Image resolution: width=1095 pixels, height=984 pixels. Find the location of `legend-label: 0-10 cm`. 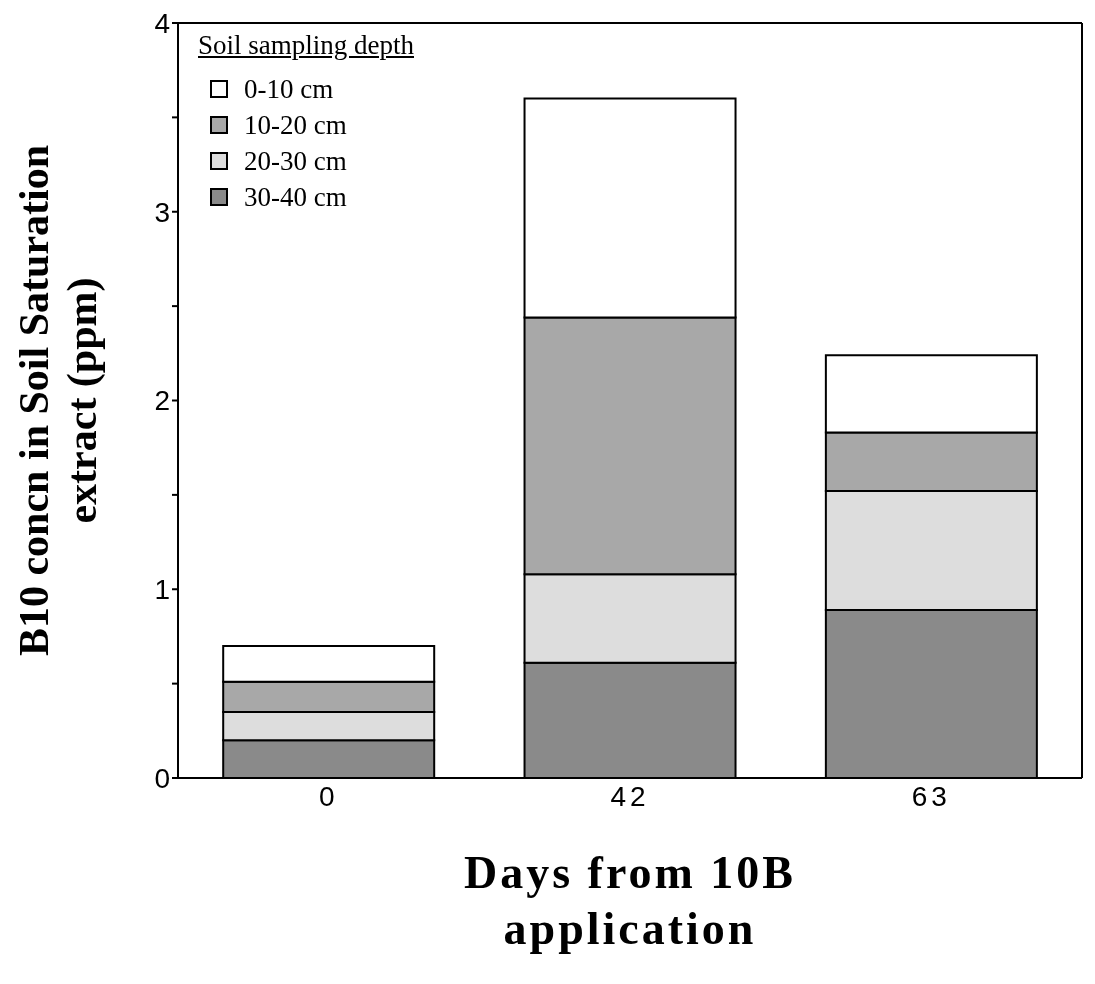

legend-label: 0-10 cm is located at coordinates (289, 89).